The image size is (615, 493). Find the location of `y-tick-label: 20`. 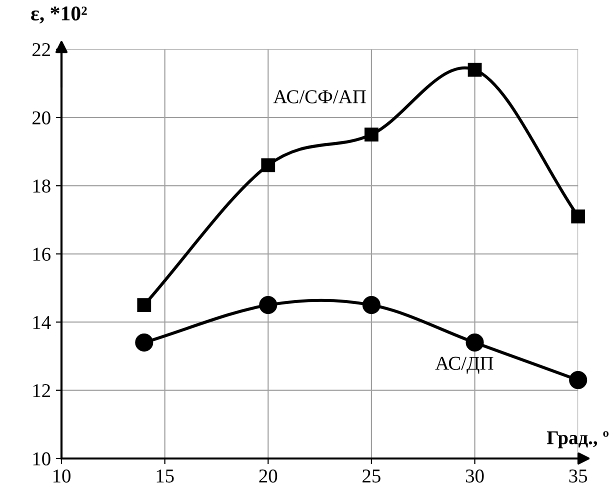

y-tick-label: 20 is located at coordinates (41, 117).